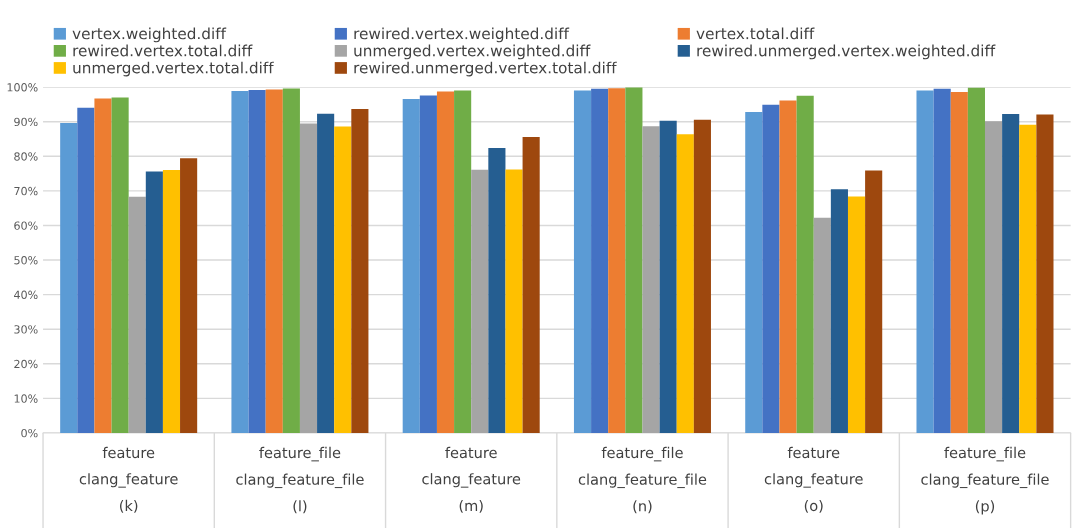  I want to click on legend-label: rewired.vertex.weighted.diff, so click(462, 35).